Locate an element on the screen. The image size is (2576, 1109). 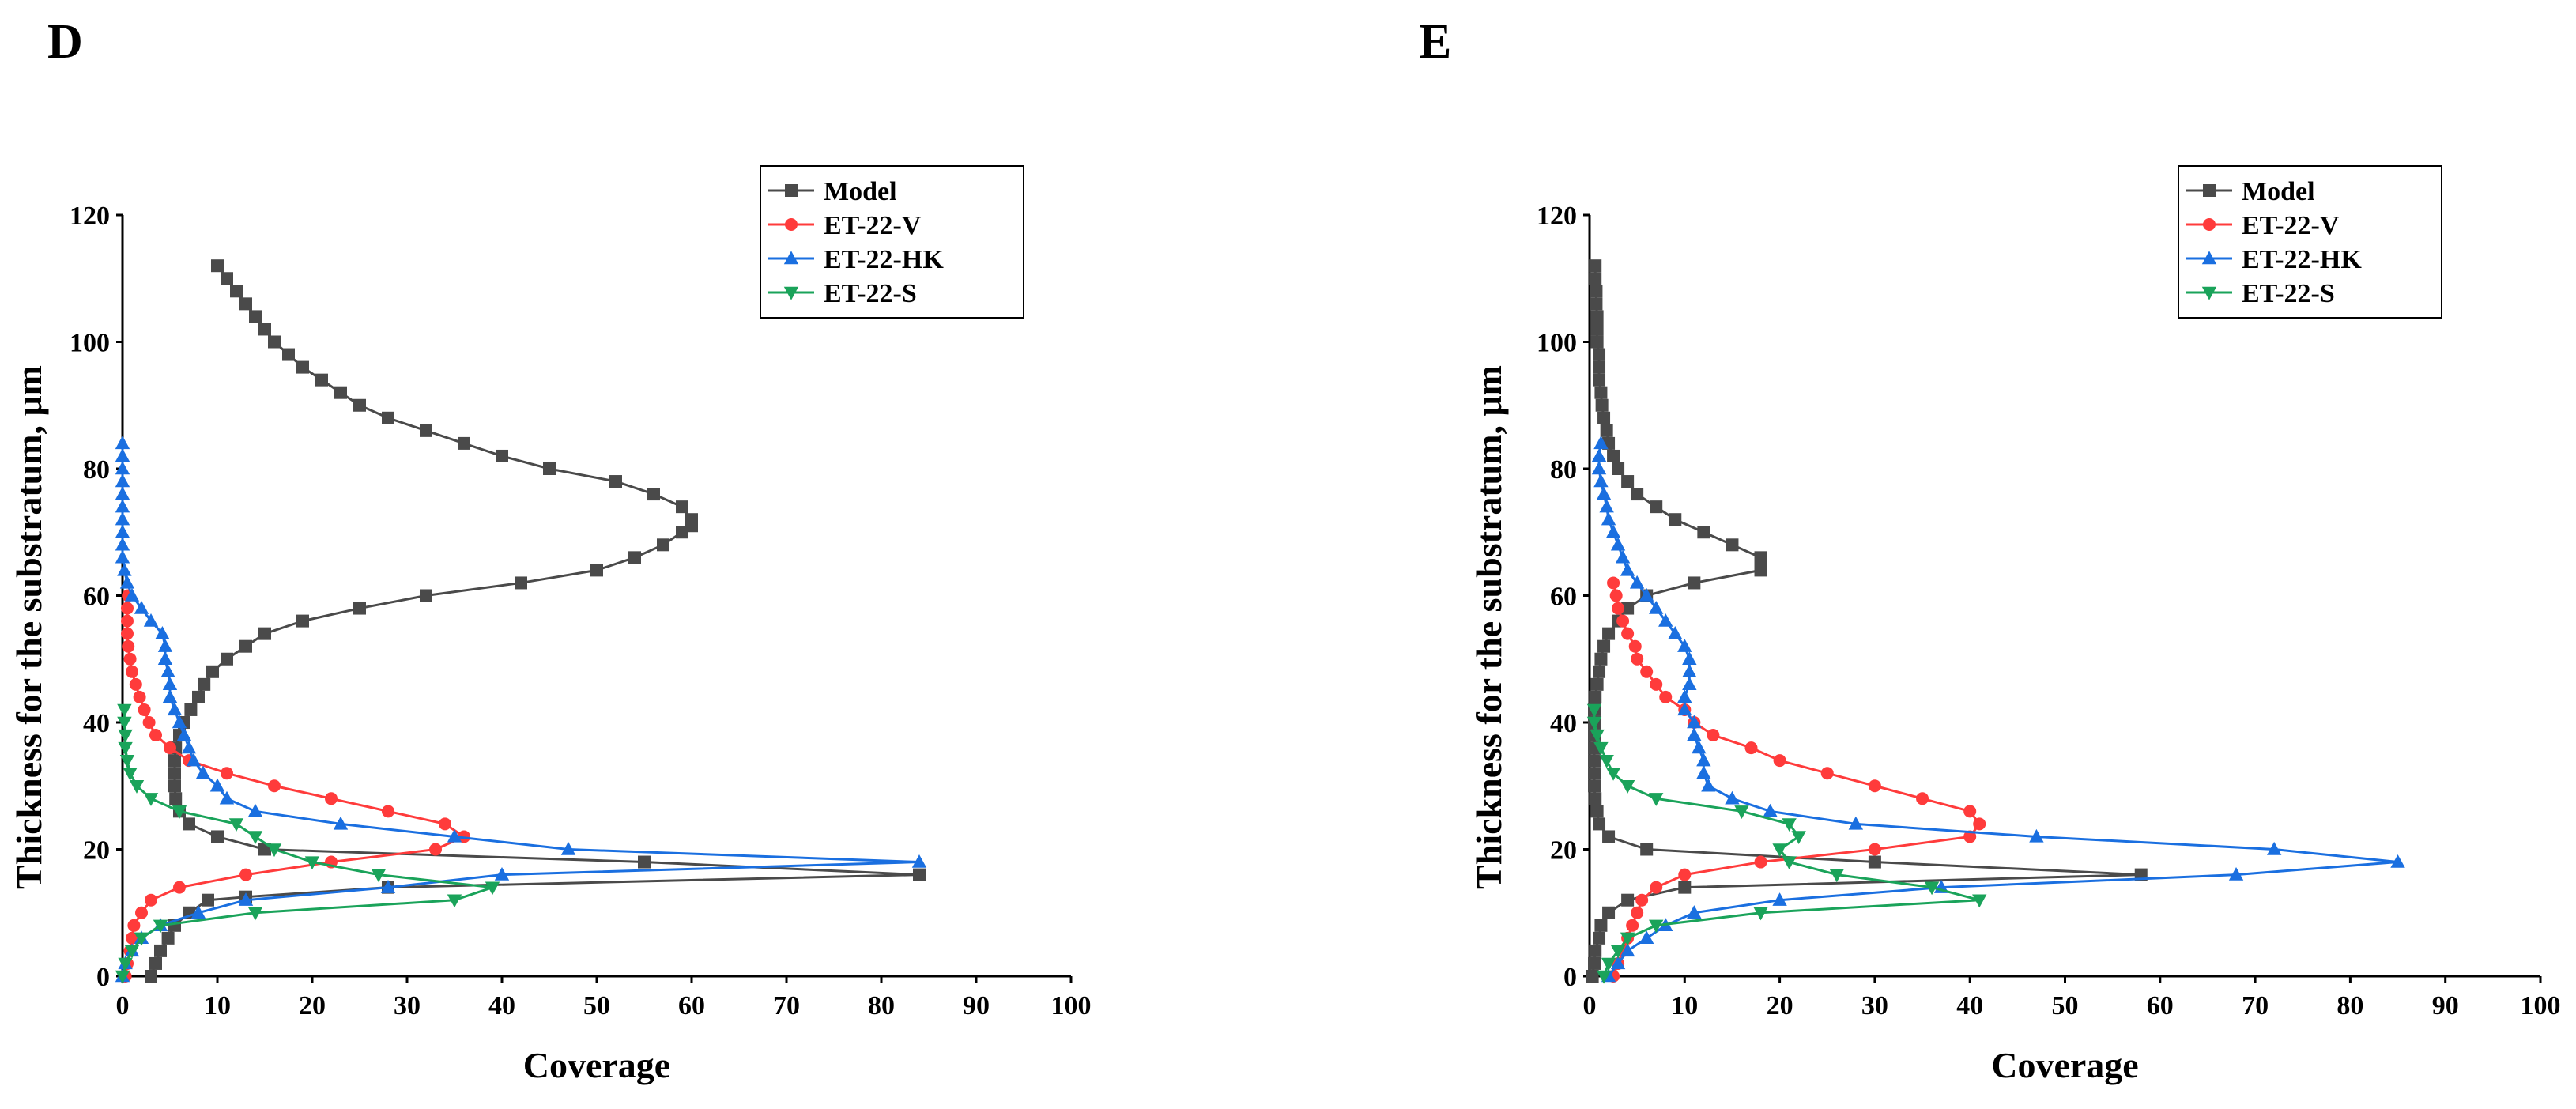
series-et-22-v is located at coordinates (1796, 780).